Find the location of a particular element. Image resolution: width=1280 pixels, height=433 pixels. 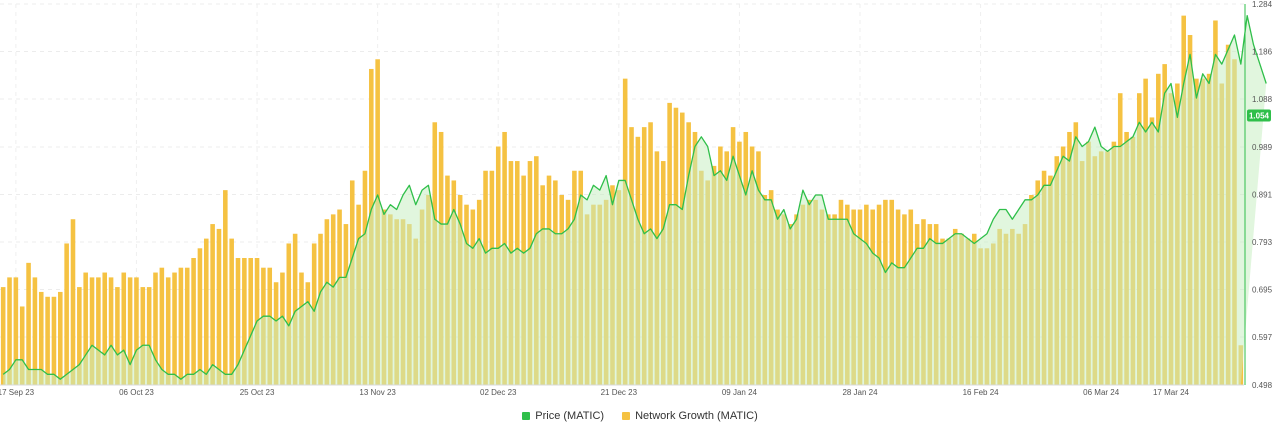

legend-item-network-growth: Network Growth (MATIC) is located at coordinates (690, 416).